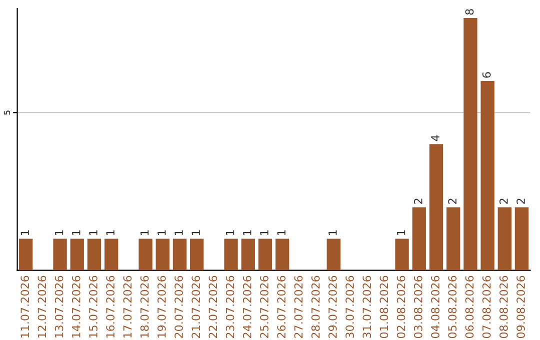 The image size is (540, 340). I want to click on x-tick-label: 28.07.2026, so click(315, 307).